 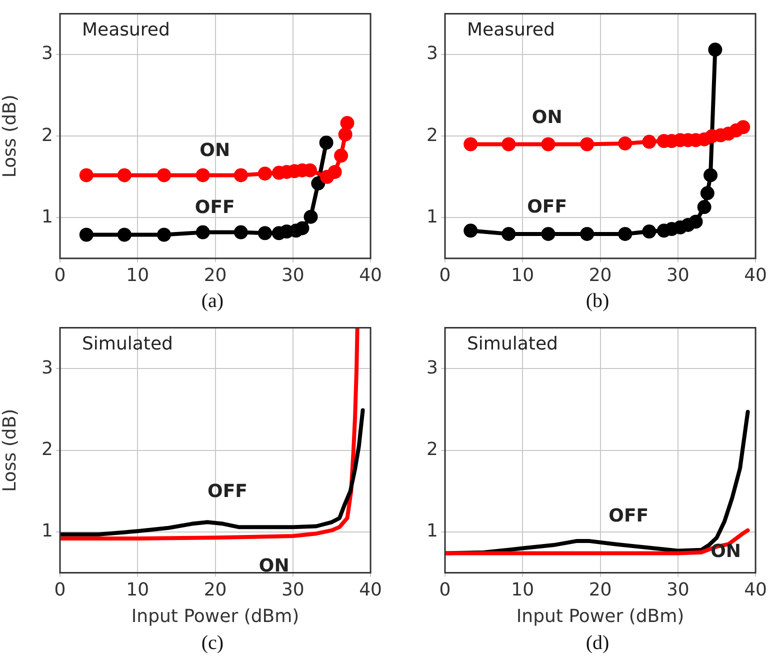 What do you see at coordinates (212, 644) in the screenshot?
I see `text: (c)` at bounding box center [212, 644].